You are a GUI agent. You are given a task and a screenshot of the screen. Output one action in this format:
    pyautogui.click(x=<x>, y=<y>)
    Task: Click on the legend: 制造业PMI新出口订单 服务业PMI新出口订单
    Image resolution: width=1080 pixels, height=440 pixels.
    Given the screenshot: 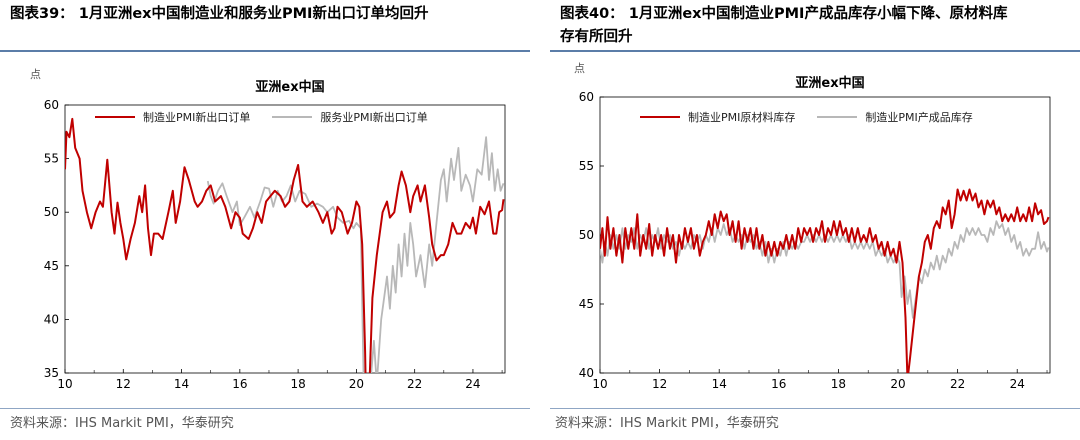 What is the action you would take?
    pyautogui.click(x=272, y=117)
    